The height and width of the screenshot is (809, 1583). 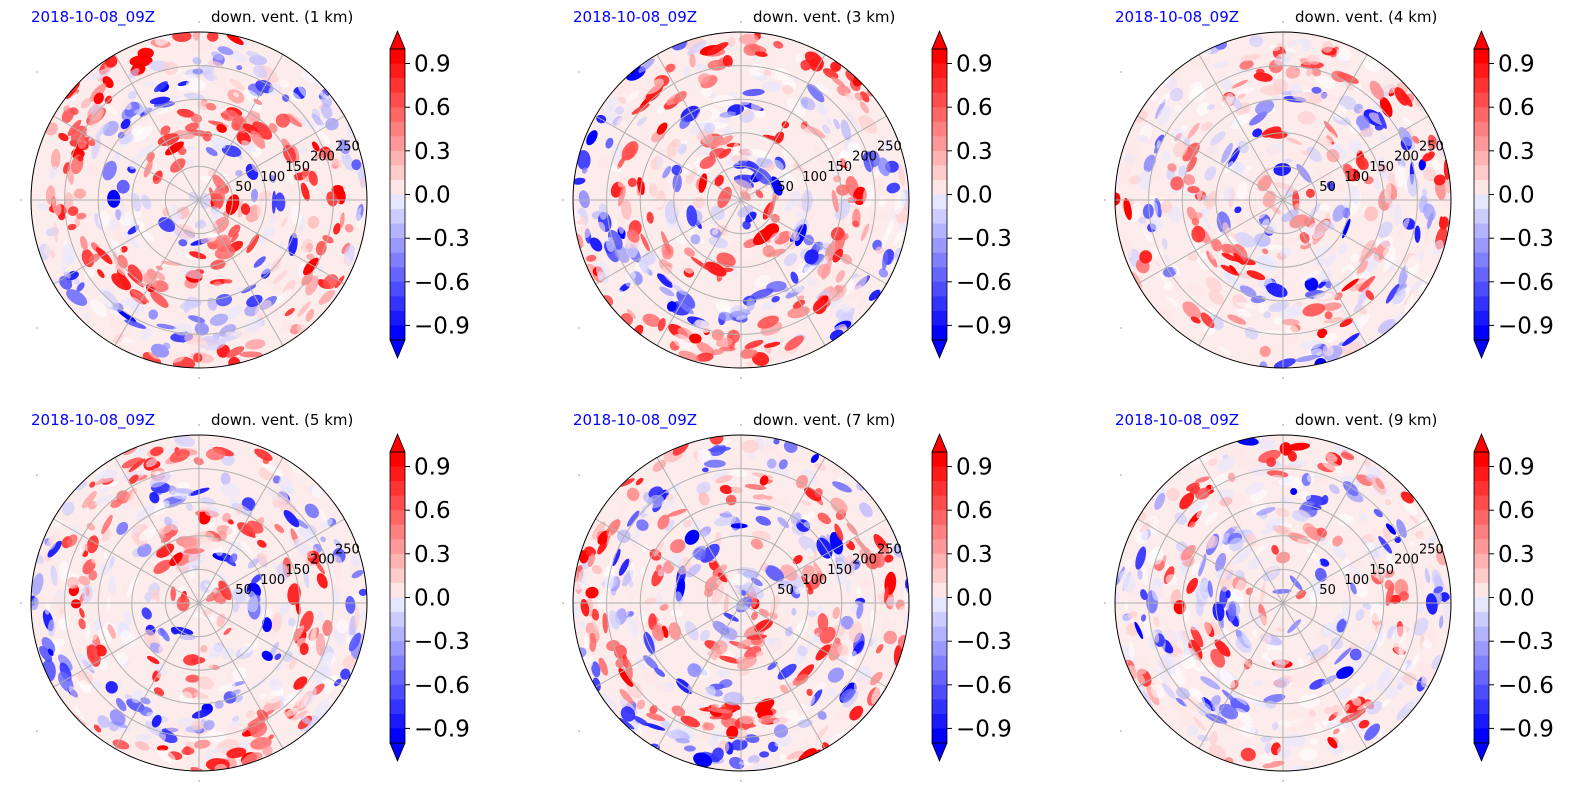 I want to click on colorbar-tick-label: 0.6, so click(x=974, y=108).